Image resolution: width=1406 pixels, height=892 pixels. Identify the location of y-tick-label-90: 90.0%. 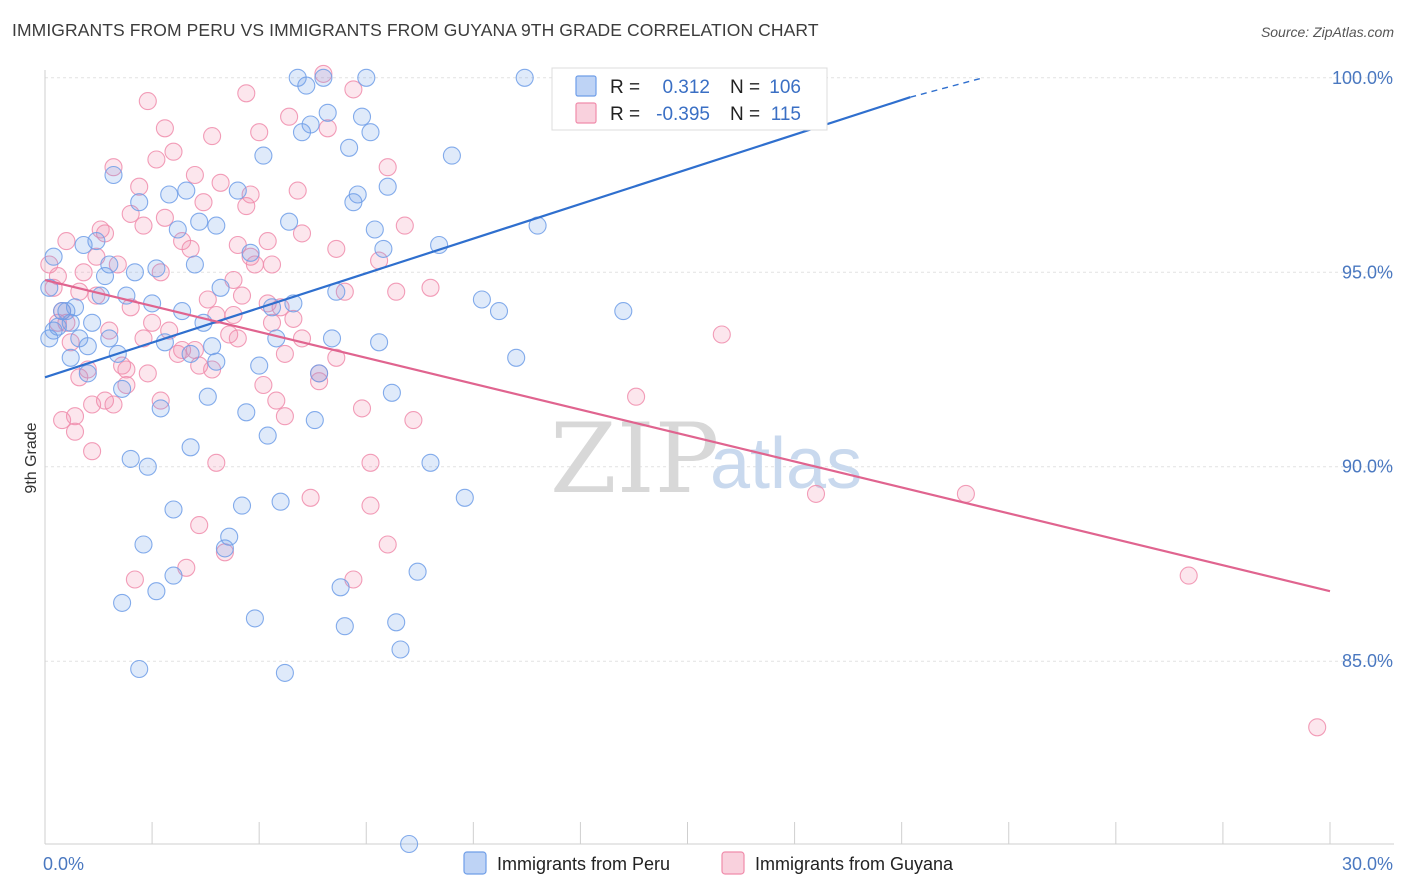
(1367, 467).